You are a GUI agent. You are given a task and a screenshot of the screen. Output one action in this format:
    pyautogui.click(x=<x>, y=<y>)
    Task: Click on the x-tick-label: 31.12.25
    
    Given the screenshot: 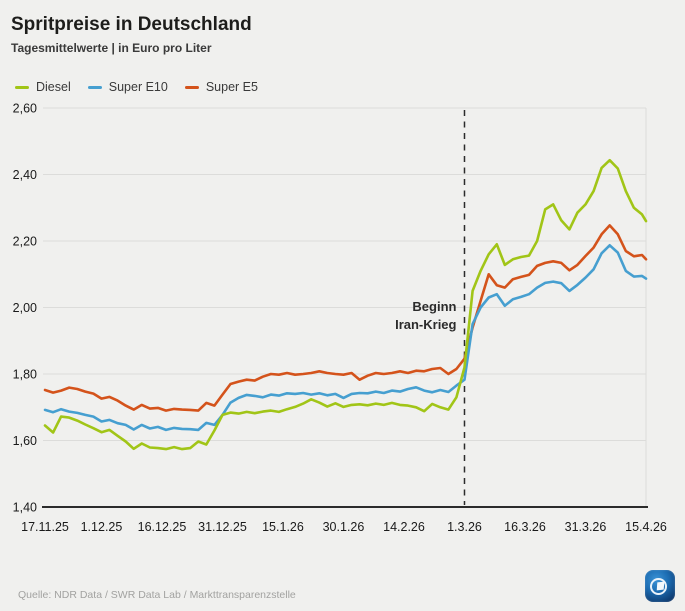 What is the action you would take?
    pyautogui.click(x=222, y=527)
    